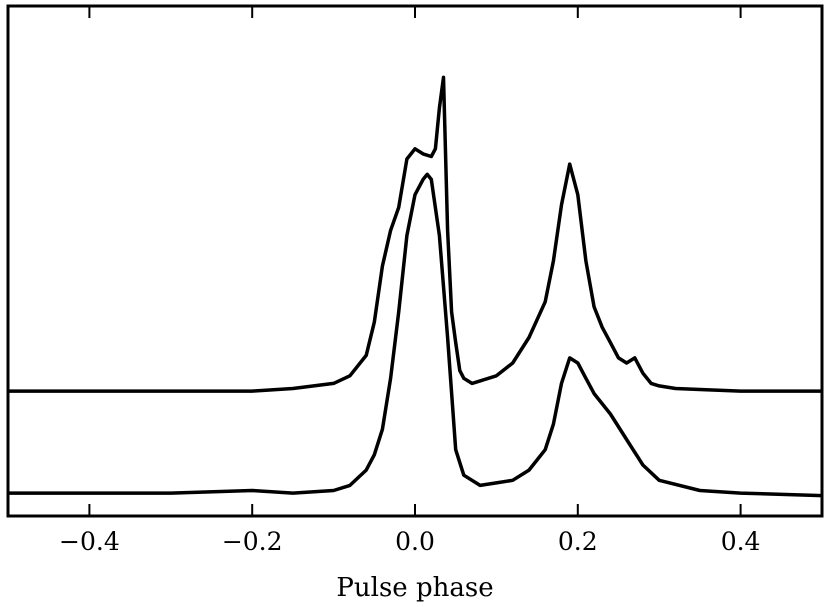 This screenshot has width=830, height=607. I want to click on x-tick-label-2: 0.0, so click(415, 541).